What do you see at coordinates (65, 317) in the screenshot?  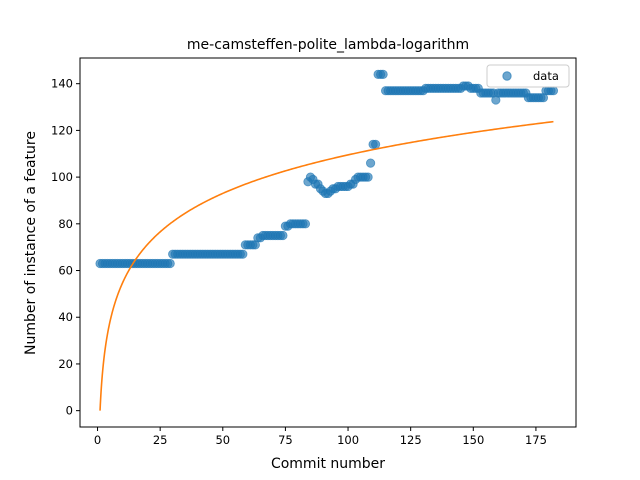 I see `y-tick-label: 40` at bounding box center [65, 317].